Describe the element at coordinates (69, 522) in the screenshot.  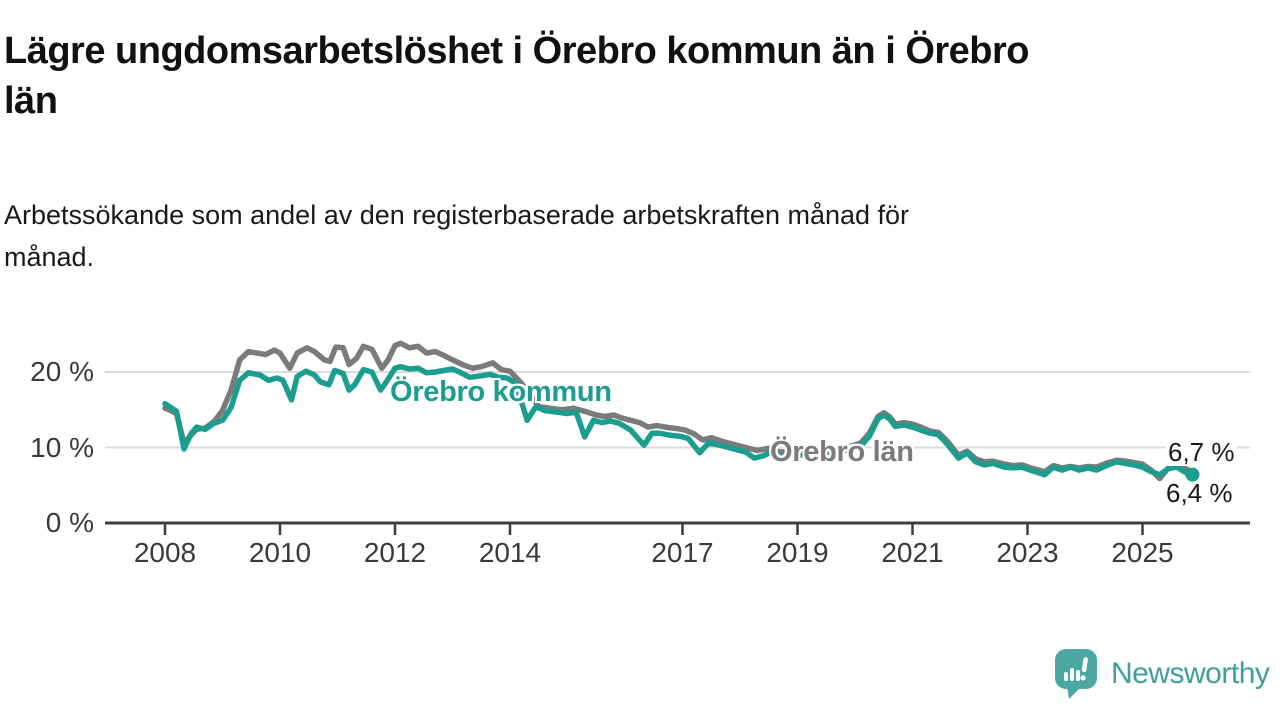
I see `y-tick-label: 0 %` at that location.